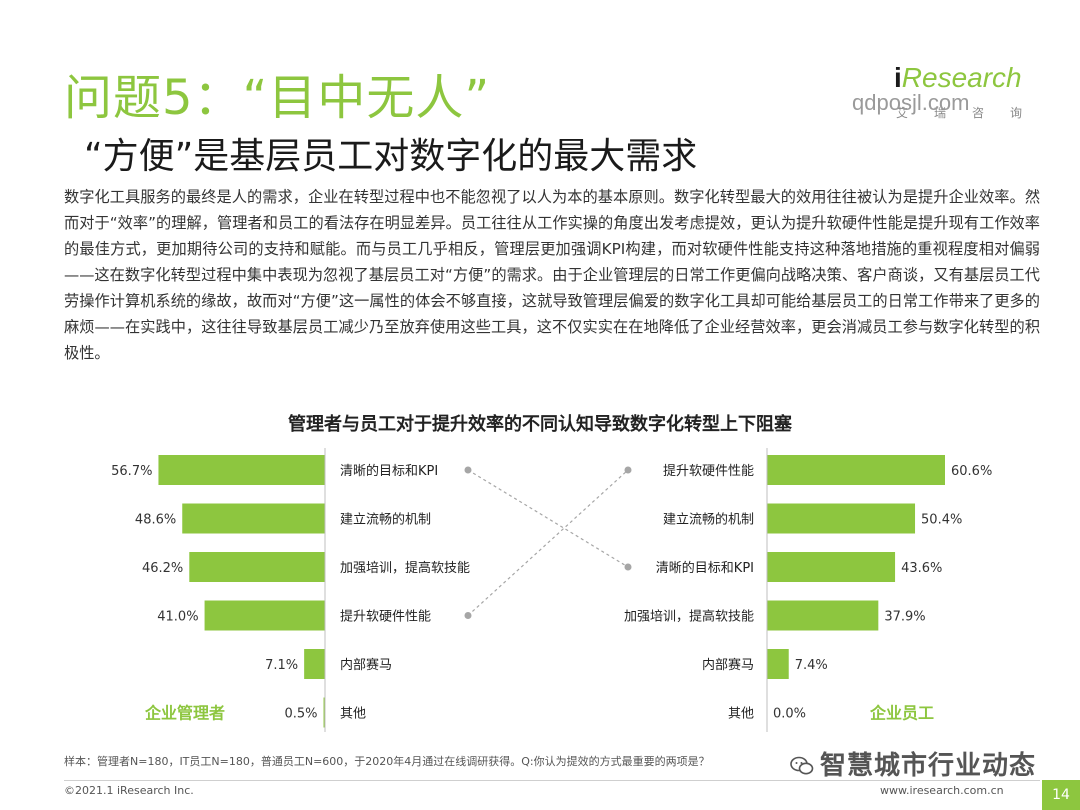 This screenshot has width=1080, height=810. What do you see at coordinates (708, 471) in the screenshot?
I see `employee-category-label: 提升软硬件性能` at bounding box center [708, 471].